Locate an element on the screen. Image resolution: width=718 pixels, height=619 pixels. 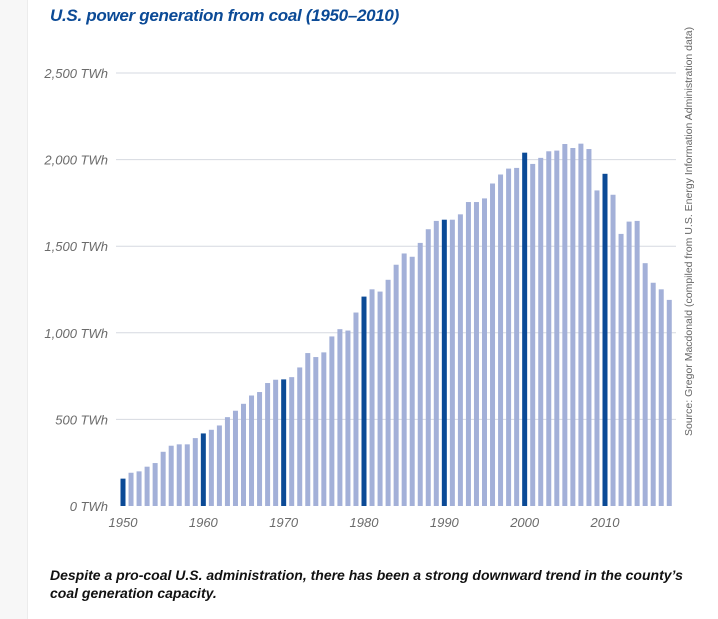
bar-1983 is located at coordinates (388, 392).